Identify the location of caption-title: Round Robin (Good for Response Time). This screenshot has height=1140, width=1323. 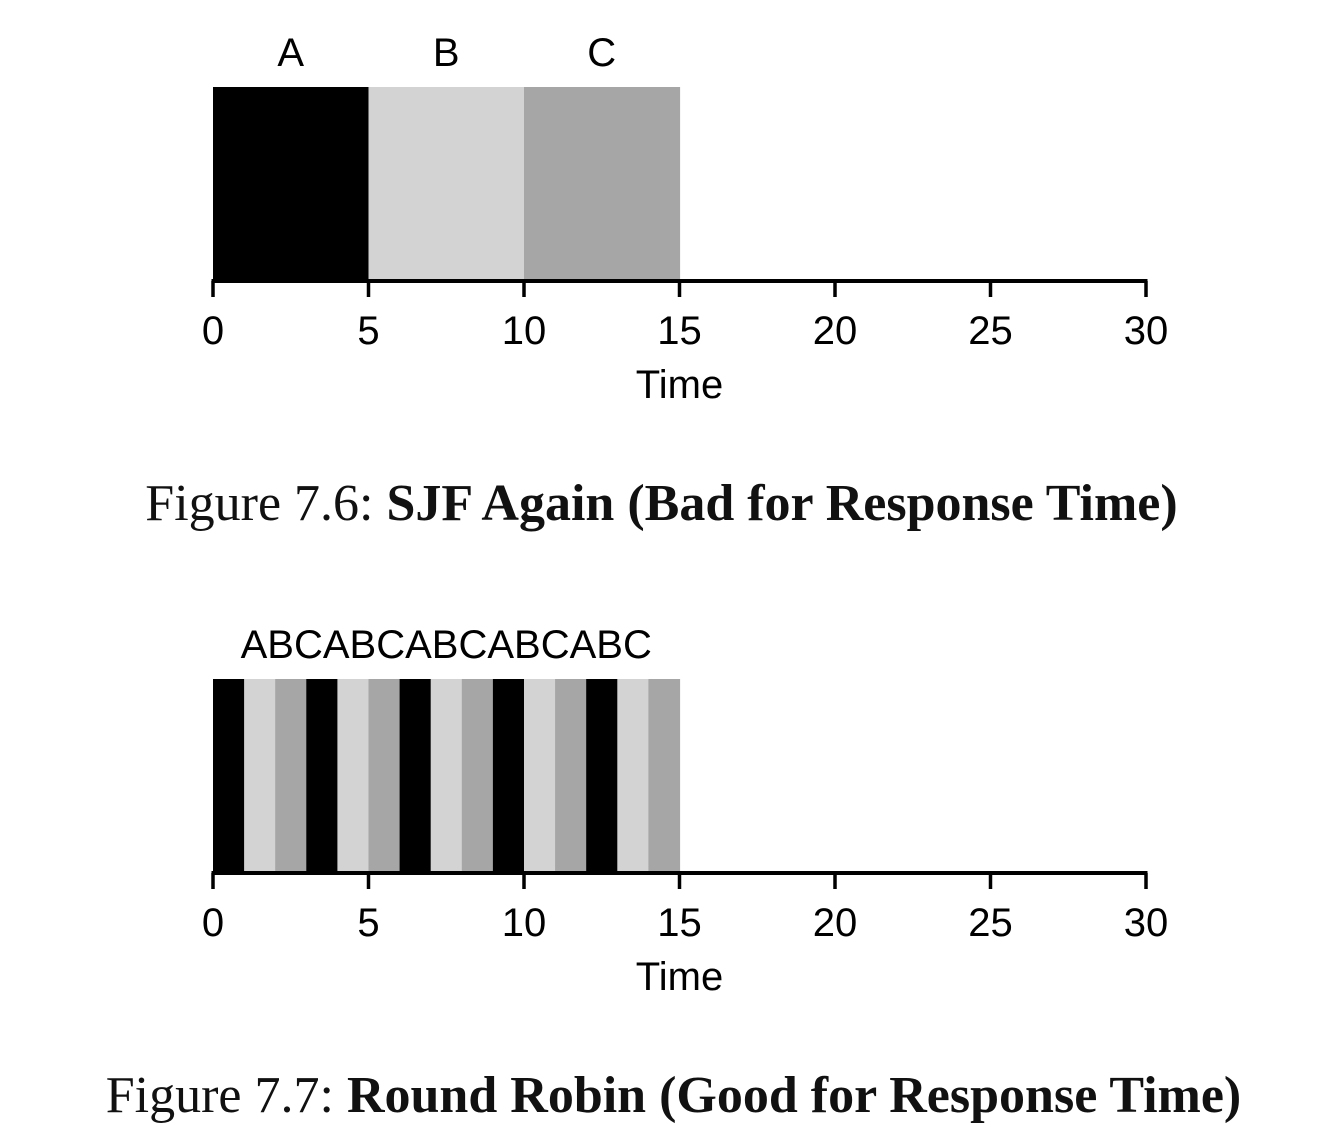
(794, 1095).